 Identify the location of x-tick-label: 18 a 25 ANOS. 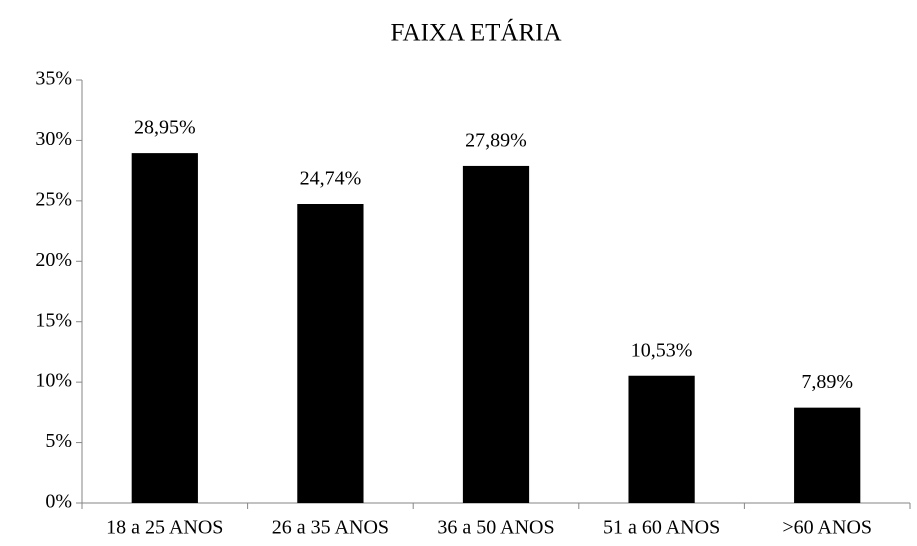
(164, 528).